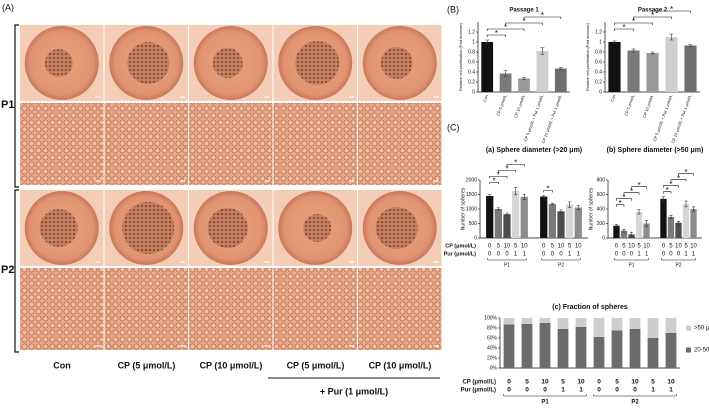 This screenshot has width=709, height=408. Describe the element at coordinates (471, 62) in the screenshot. I see `y-tick-label: 0.6` at that location.